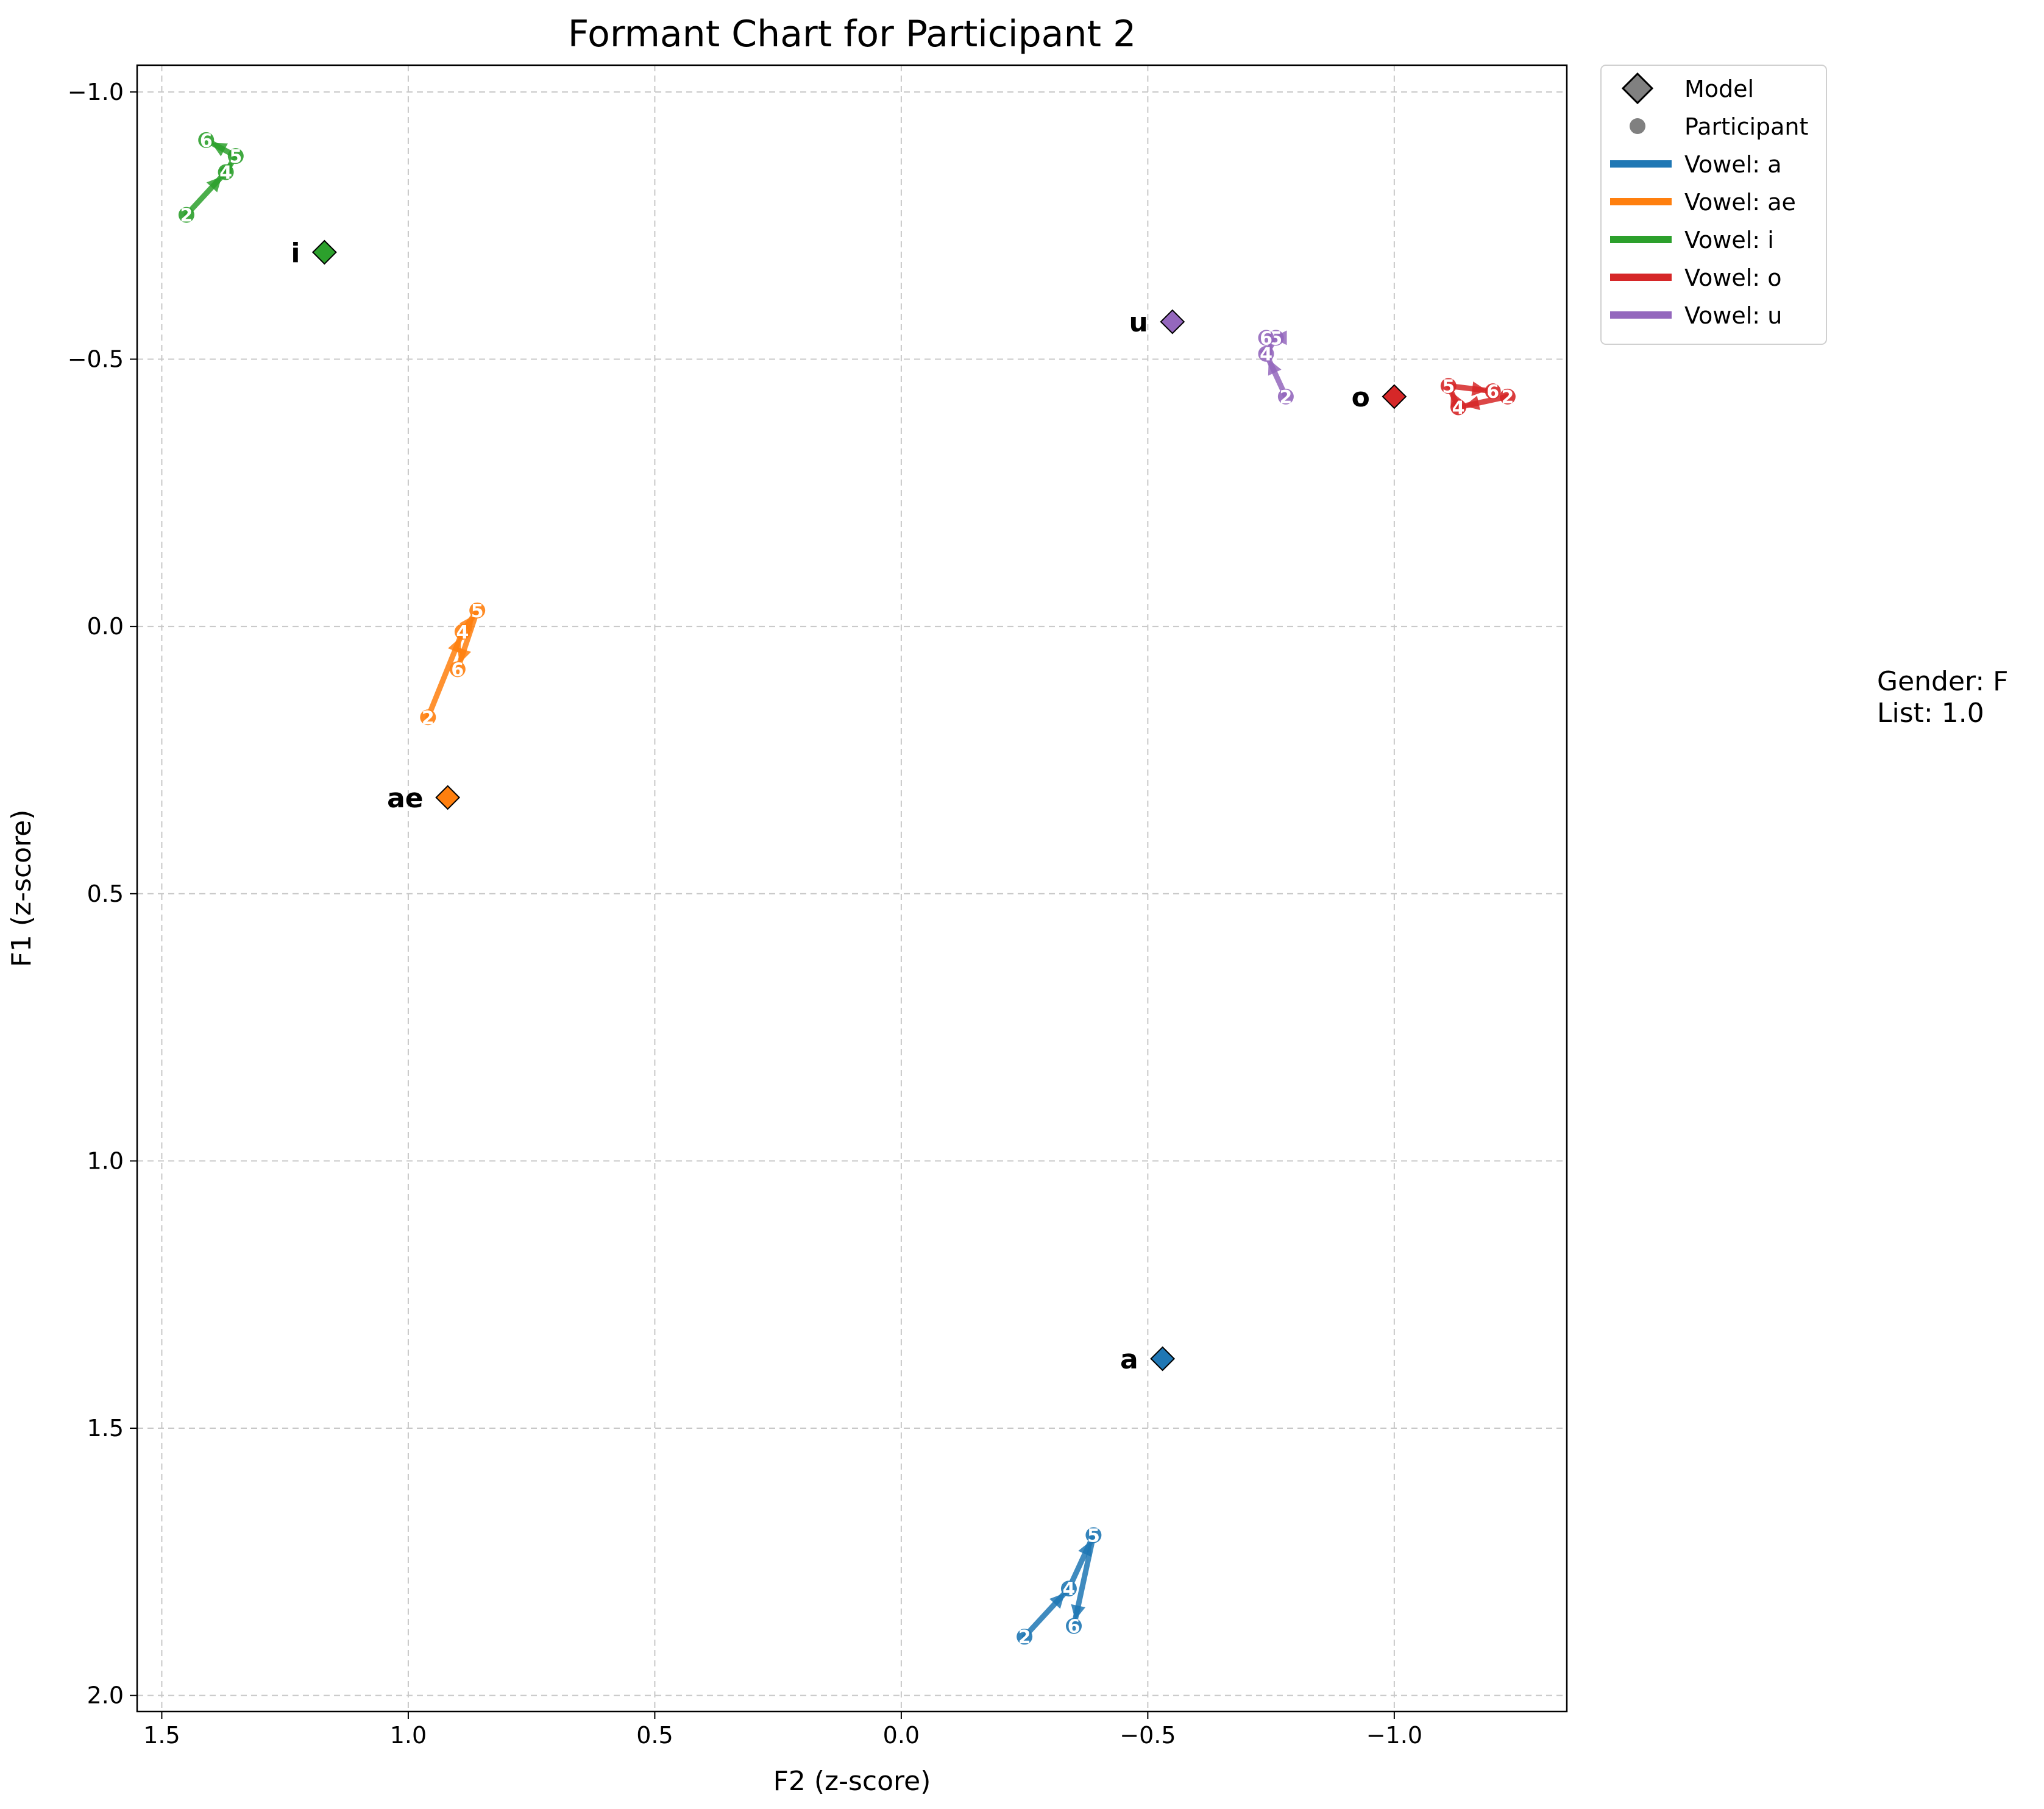 Image resolution: width=2044 pixels, height=1809 pixels. What do you see at coordinates (106, 1428) in the screenshot?
I see `y-tick-label: 1.5` at bounding box center [106, 1428].